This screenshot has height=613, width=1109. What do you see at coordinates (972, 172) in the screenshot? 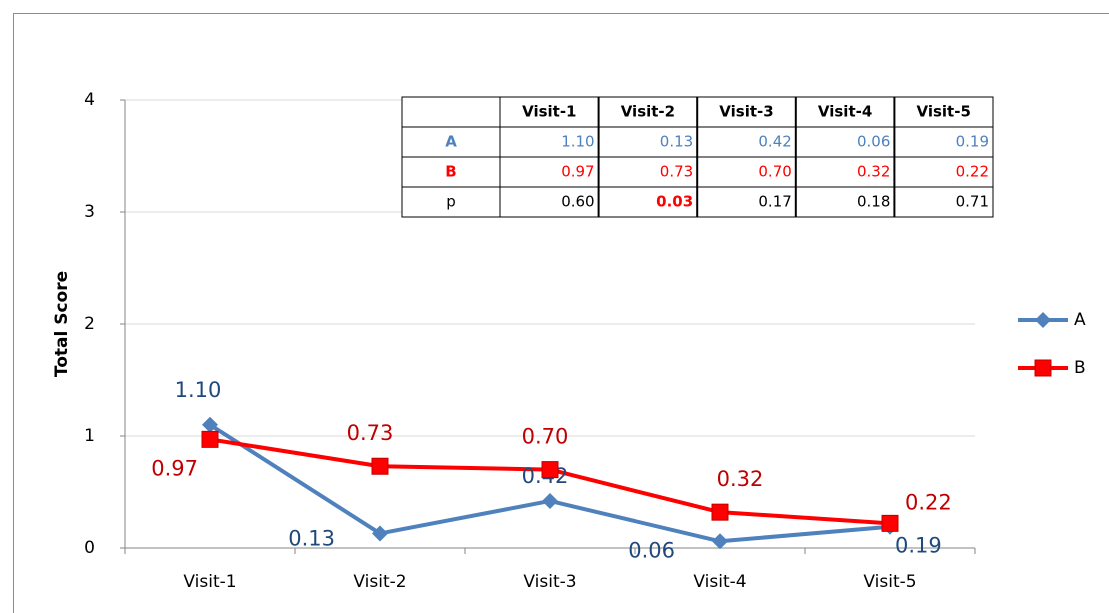
I see `table-cell: 0.22` at bounding box center [972, 172].